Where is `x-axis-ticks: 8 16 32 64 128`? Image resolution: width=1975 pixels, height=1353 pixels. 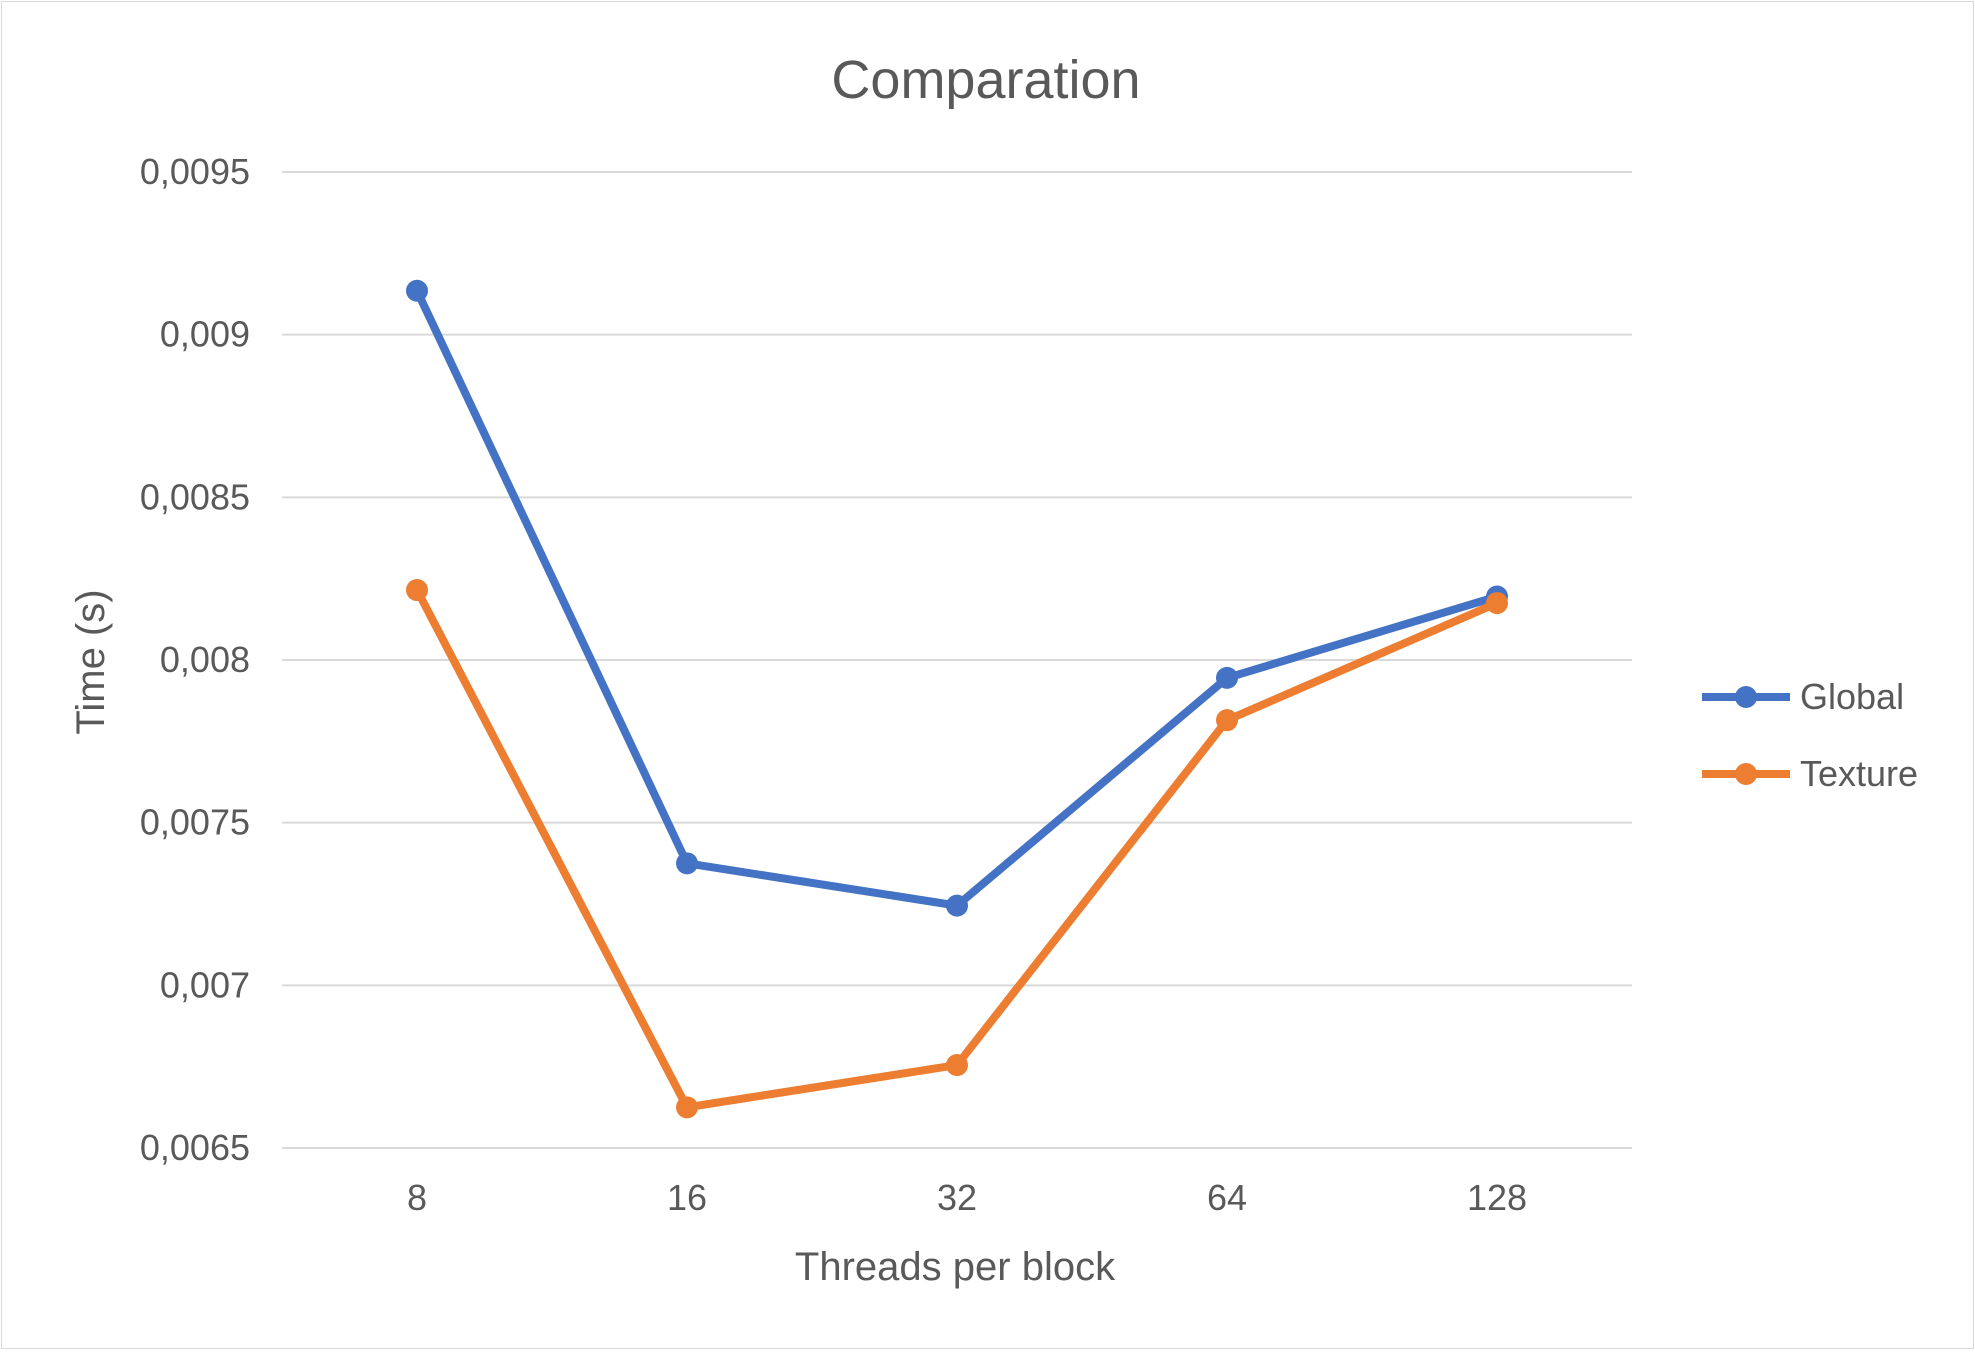
x-axis-ticks: 8 16 32 64 128 is located at coordinates (967, 1197).